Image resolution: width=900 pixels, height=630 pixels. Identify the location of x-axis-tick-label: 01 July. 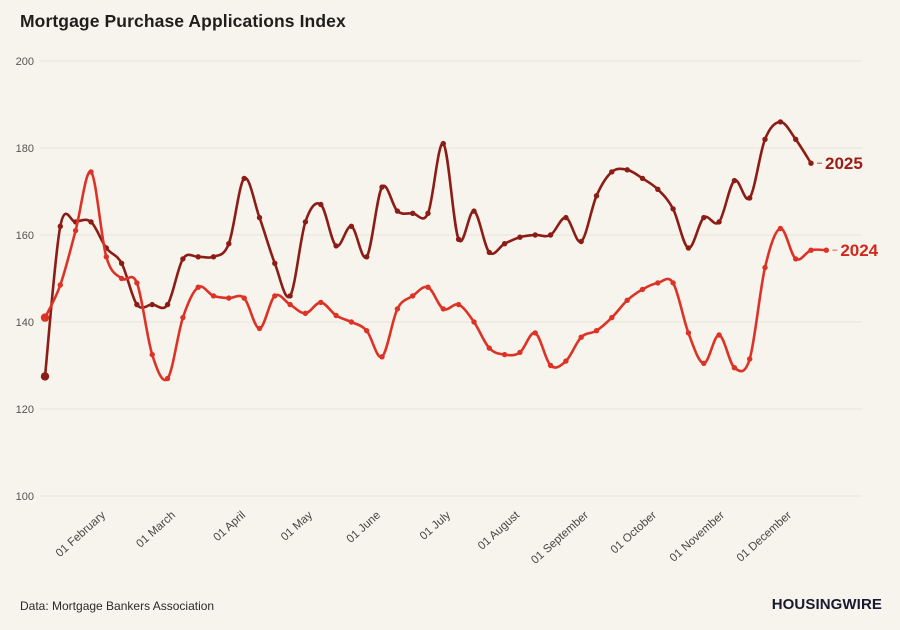
(435, 525).